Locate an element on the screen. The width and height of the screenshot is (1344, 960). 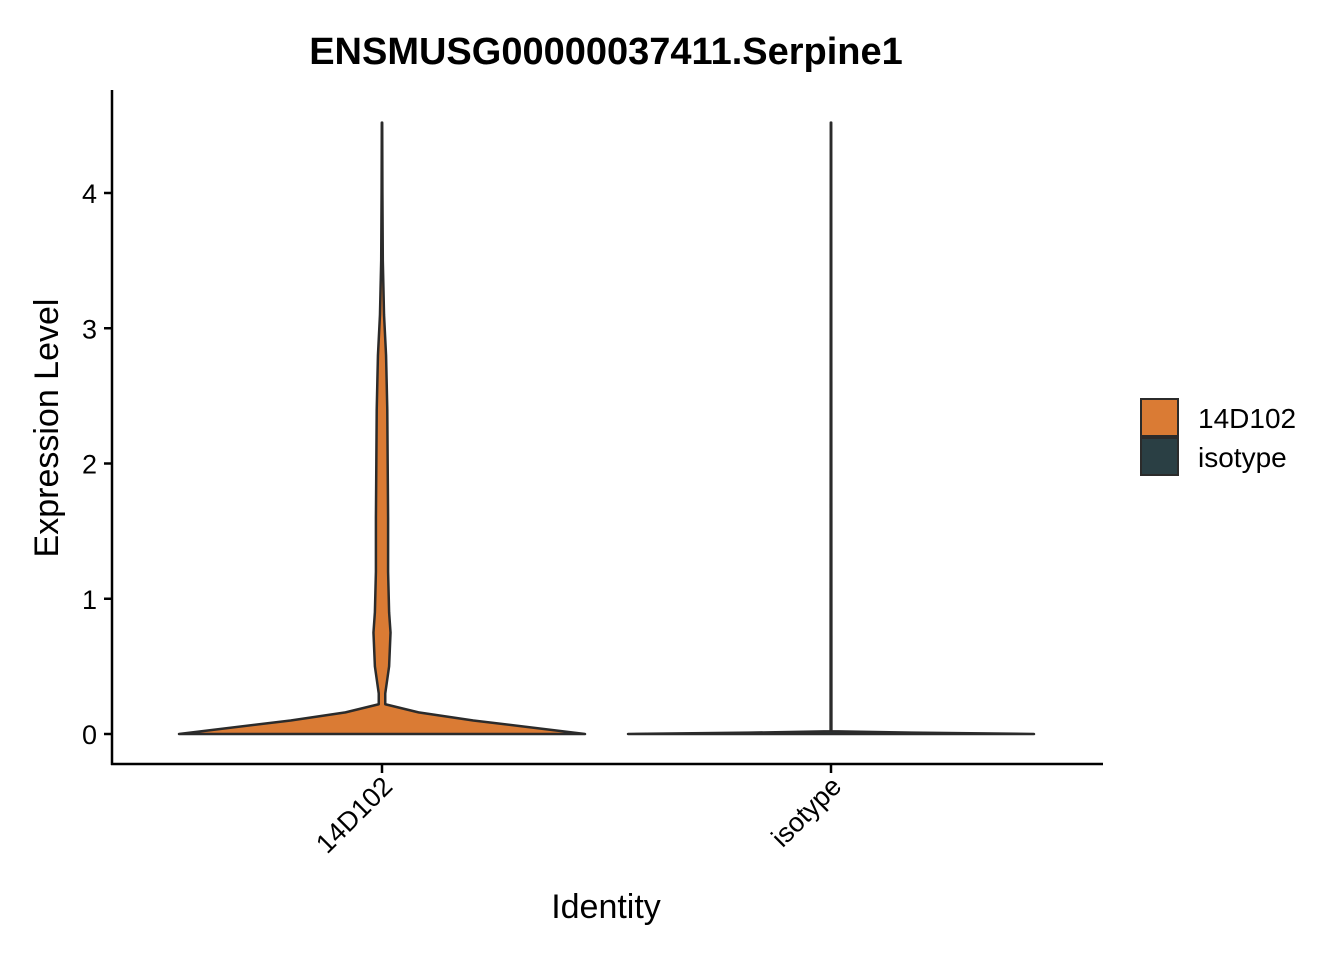
y-axis-title: Expression Level is located at coordinates (47, 428).